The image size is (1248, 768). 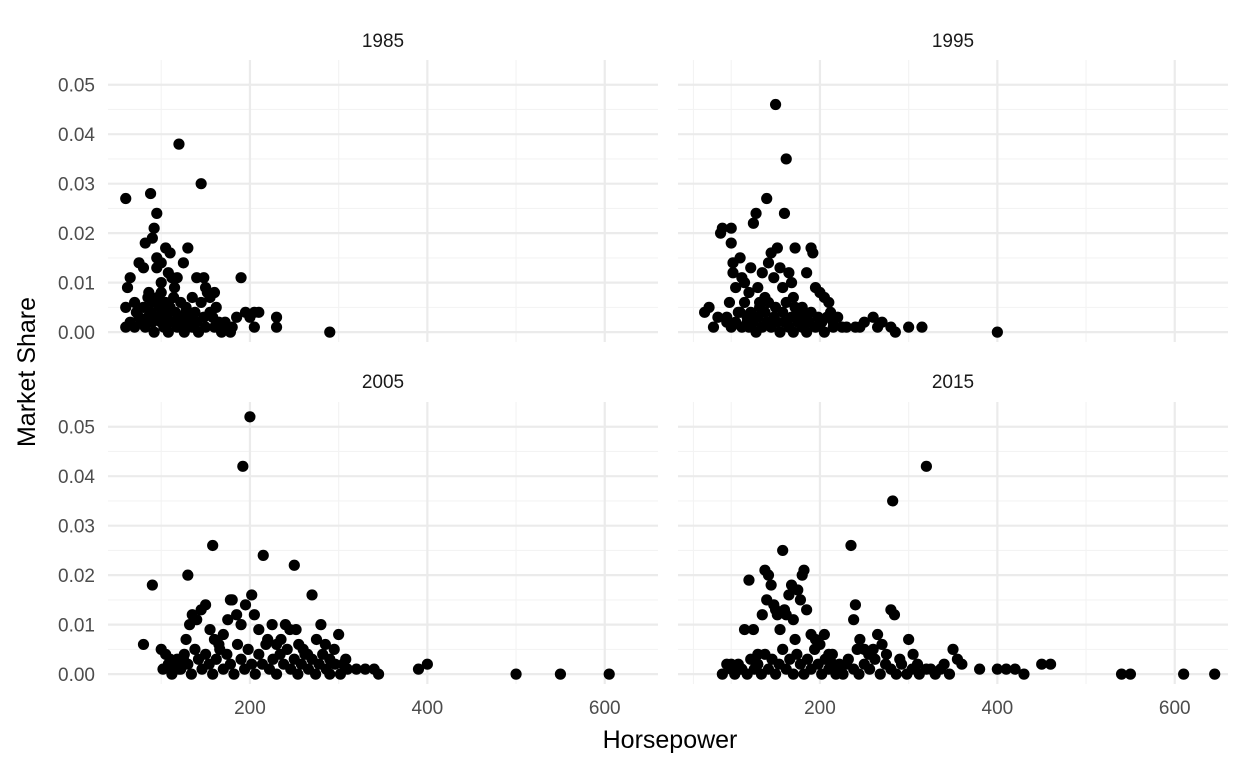 I want to click on facet-strip-label: 2005, so click(x=383, y=382).